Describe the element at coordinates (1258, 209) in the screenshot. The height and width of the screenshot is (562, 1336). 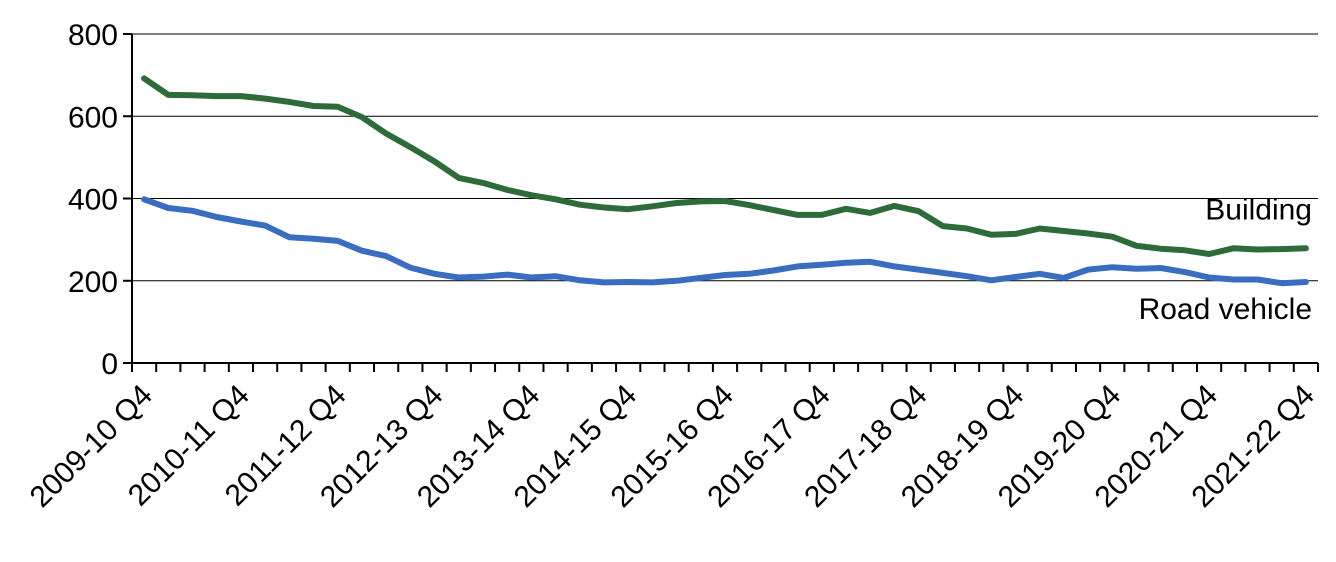
I see `series-label-building: Building` at that location.